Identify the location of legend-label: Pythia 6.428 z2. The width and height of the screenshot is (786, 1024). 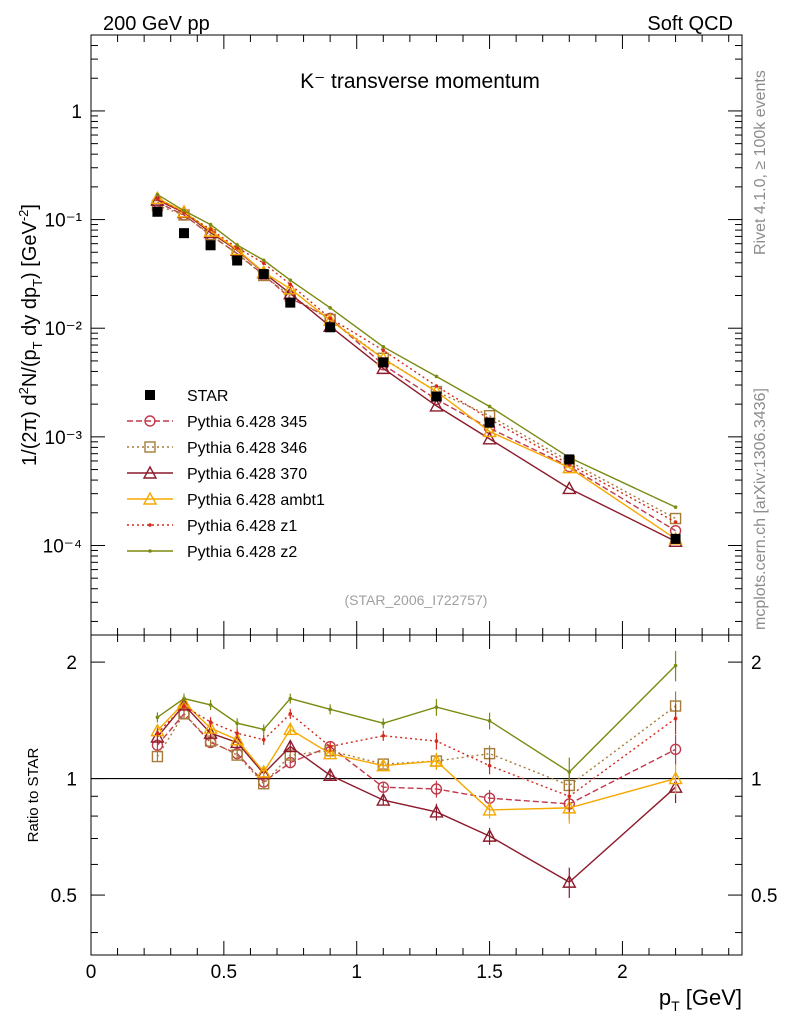
(242, 552).